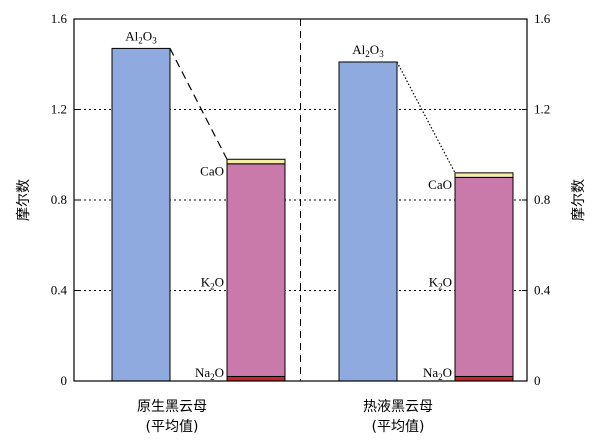  Describe the element at coordinates (542, 109) in the screenshot. I see `y-tick-label-right: 1.2` at that location.